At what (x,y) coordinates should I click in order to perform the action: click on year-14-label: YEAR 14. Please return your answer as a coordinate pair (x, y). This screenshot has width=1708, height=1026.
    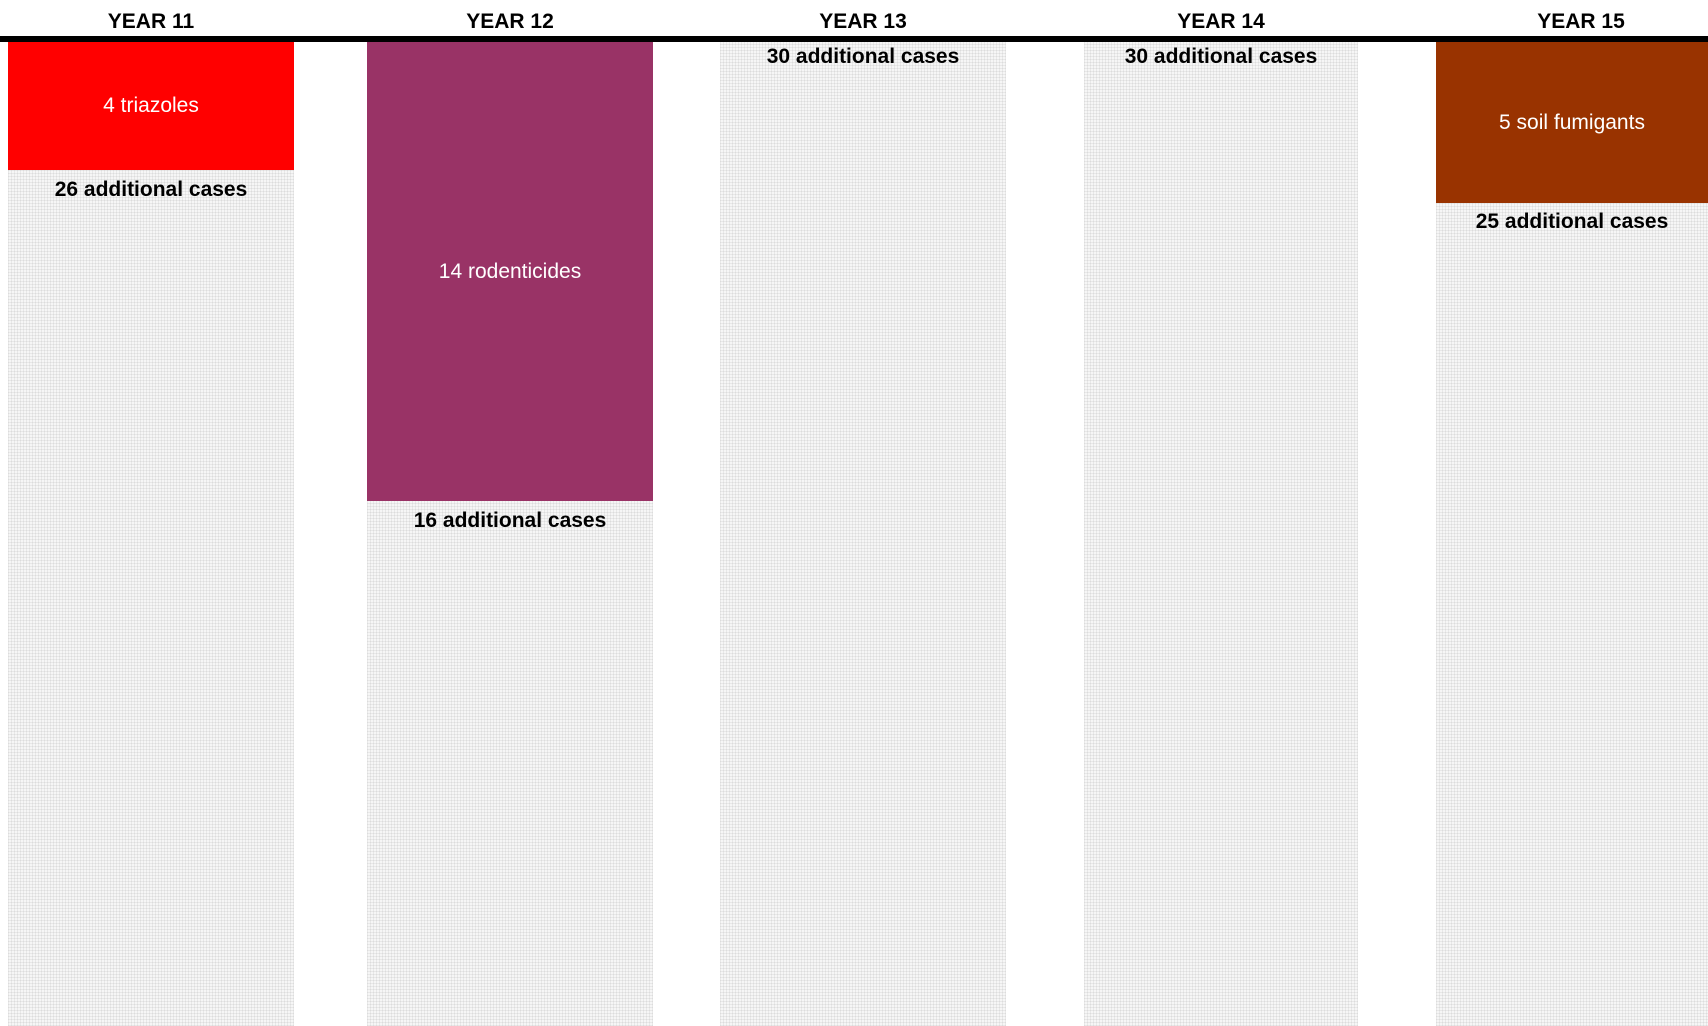
    Looking at the image, I should click on (1221, 21).